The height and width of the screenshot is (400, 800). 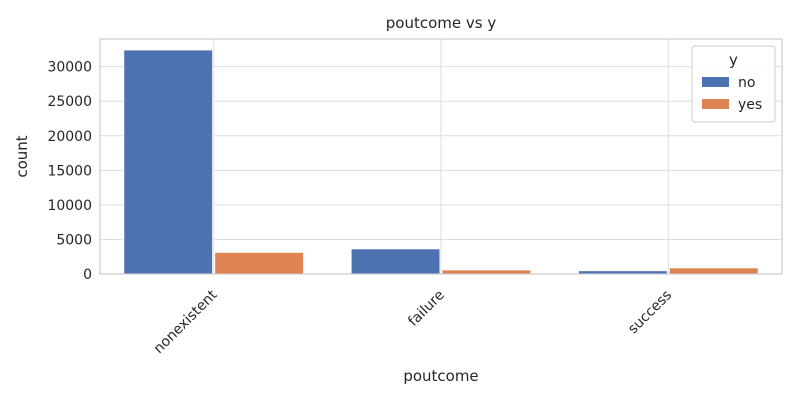 What do you see at coordinates (750, 105) in the screenshot?
I see `legend-label-yes: yes` at bounding box center [750, 105].